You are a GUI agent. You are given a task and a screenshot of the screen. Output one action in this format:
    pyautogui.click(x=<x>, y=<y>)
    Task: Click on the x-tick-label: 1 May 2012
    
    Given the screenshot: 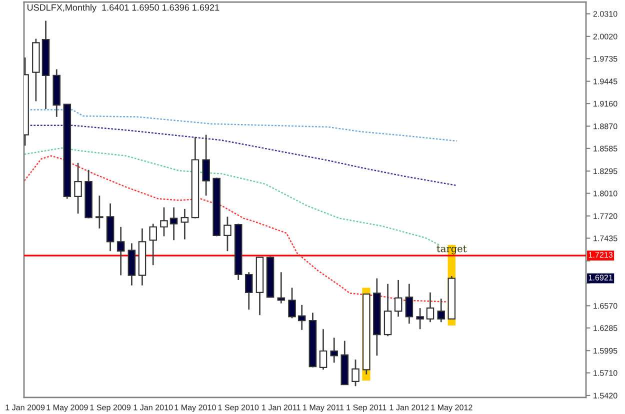 What is the action you would take?
    pyautogui.click(x=451, y=408)
    